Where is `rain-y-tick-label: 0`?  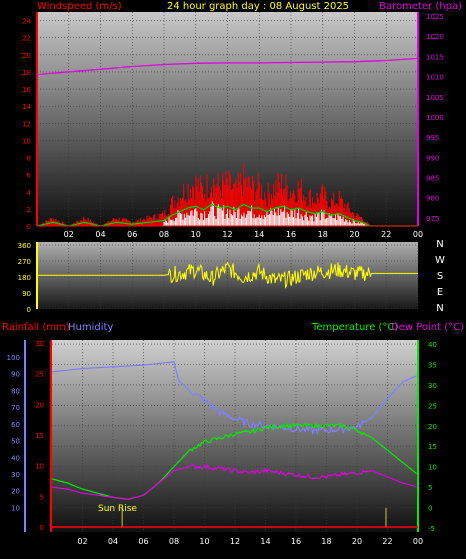
rain-y-tick-label: 0 is located at coordinates (42, 528).